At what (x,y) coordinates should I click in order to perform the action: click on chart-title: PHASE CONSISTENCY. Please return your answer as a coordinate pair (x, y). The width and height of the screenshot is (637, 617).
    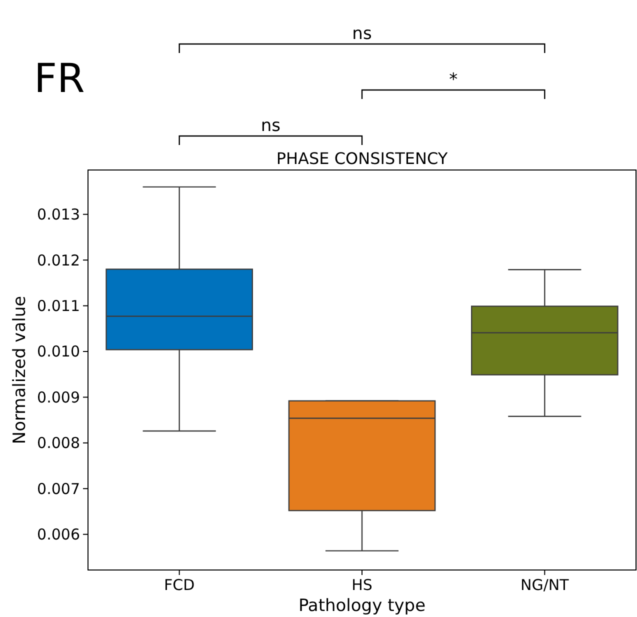
    Looking at the image, I should click on (362, 158).